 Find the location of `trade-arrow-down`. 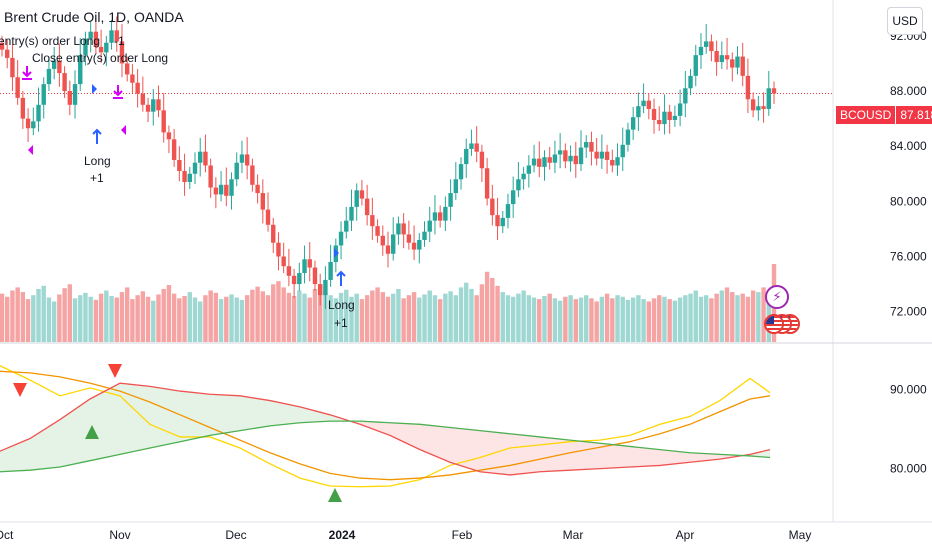

trade-arrow-down is located at coordinates (27, 74).